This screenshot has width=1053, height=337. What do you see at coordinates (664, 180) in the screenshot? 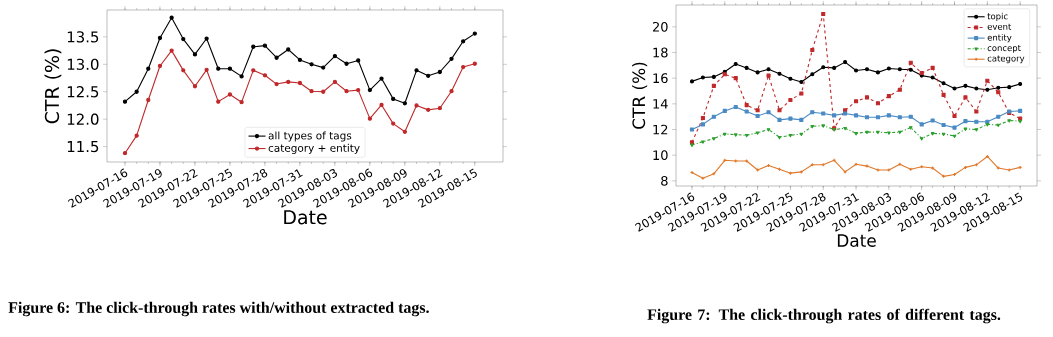
I see `y-tick-label: 8` at bounding box center [664, 180].